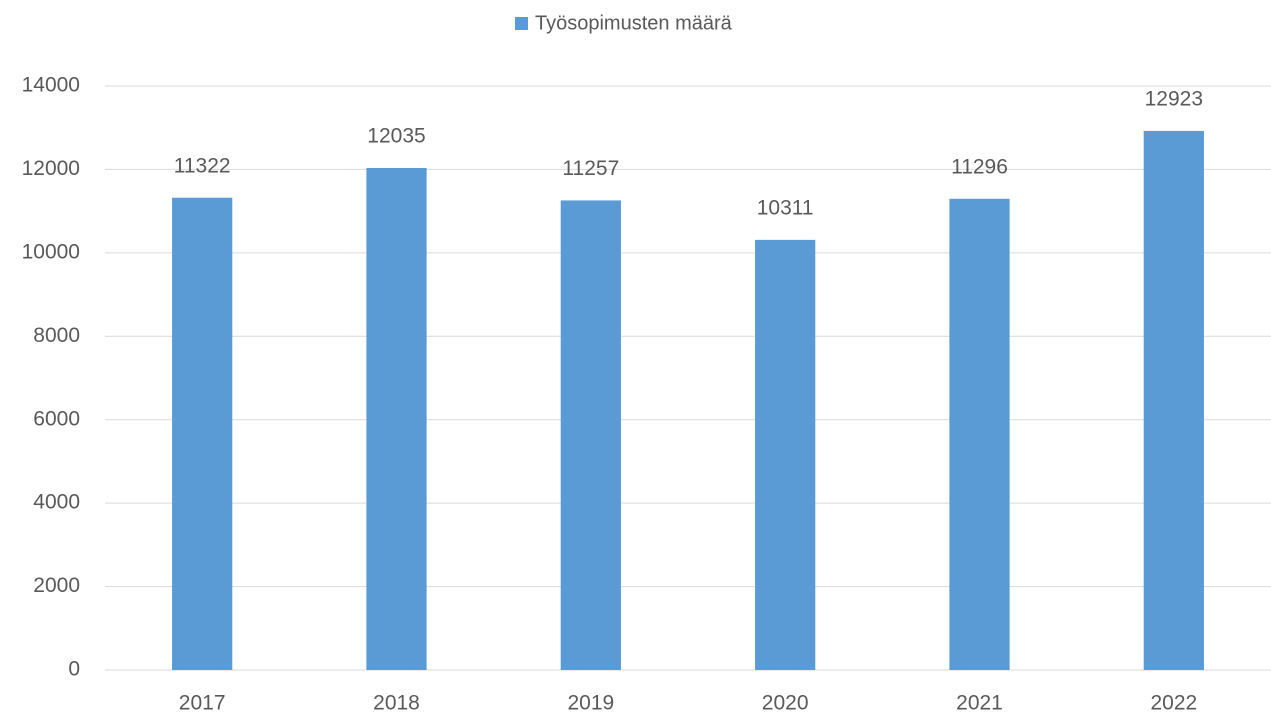 Image resolution: width=1271 pixels, height=718 pixels. Describe the element at coordinates (56, 418) in the screenshot. I see `y-tick-label: 6000` at that location.